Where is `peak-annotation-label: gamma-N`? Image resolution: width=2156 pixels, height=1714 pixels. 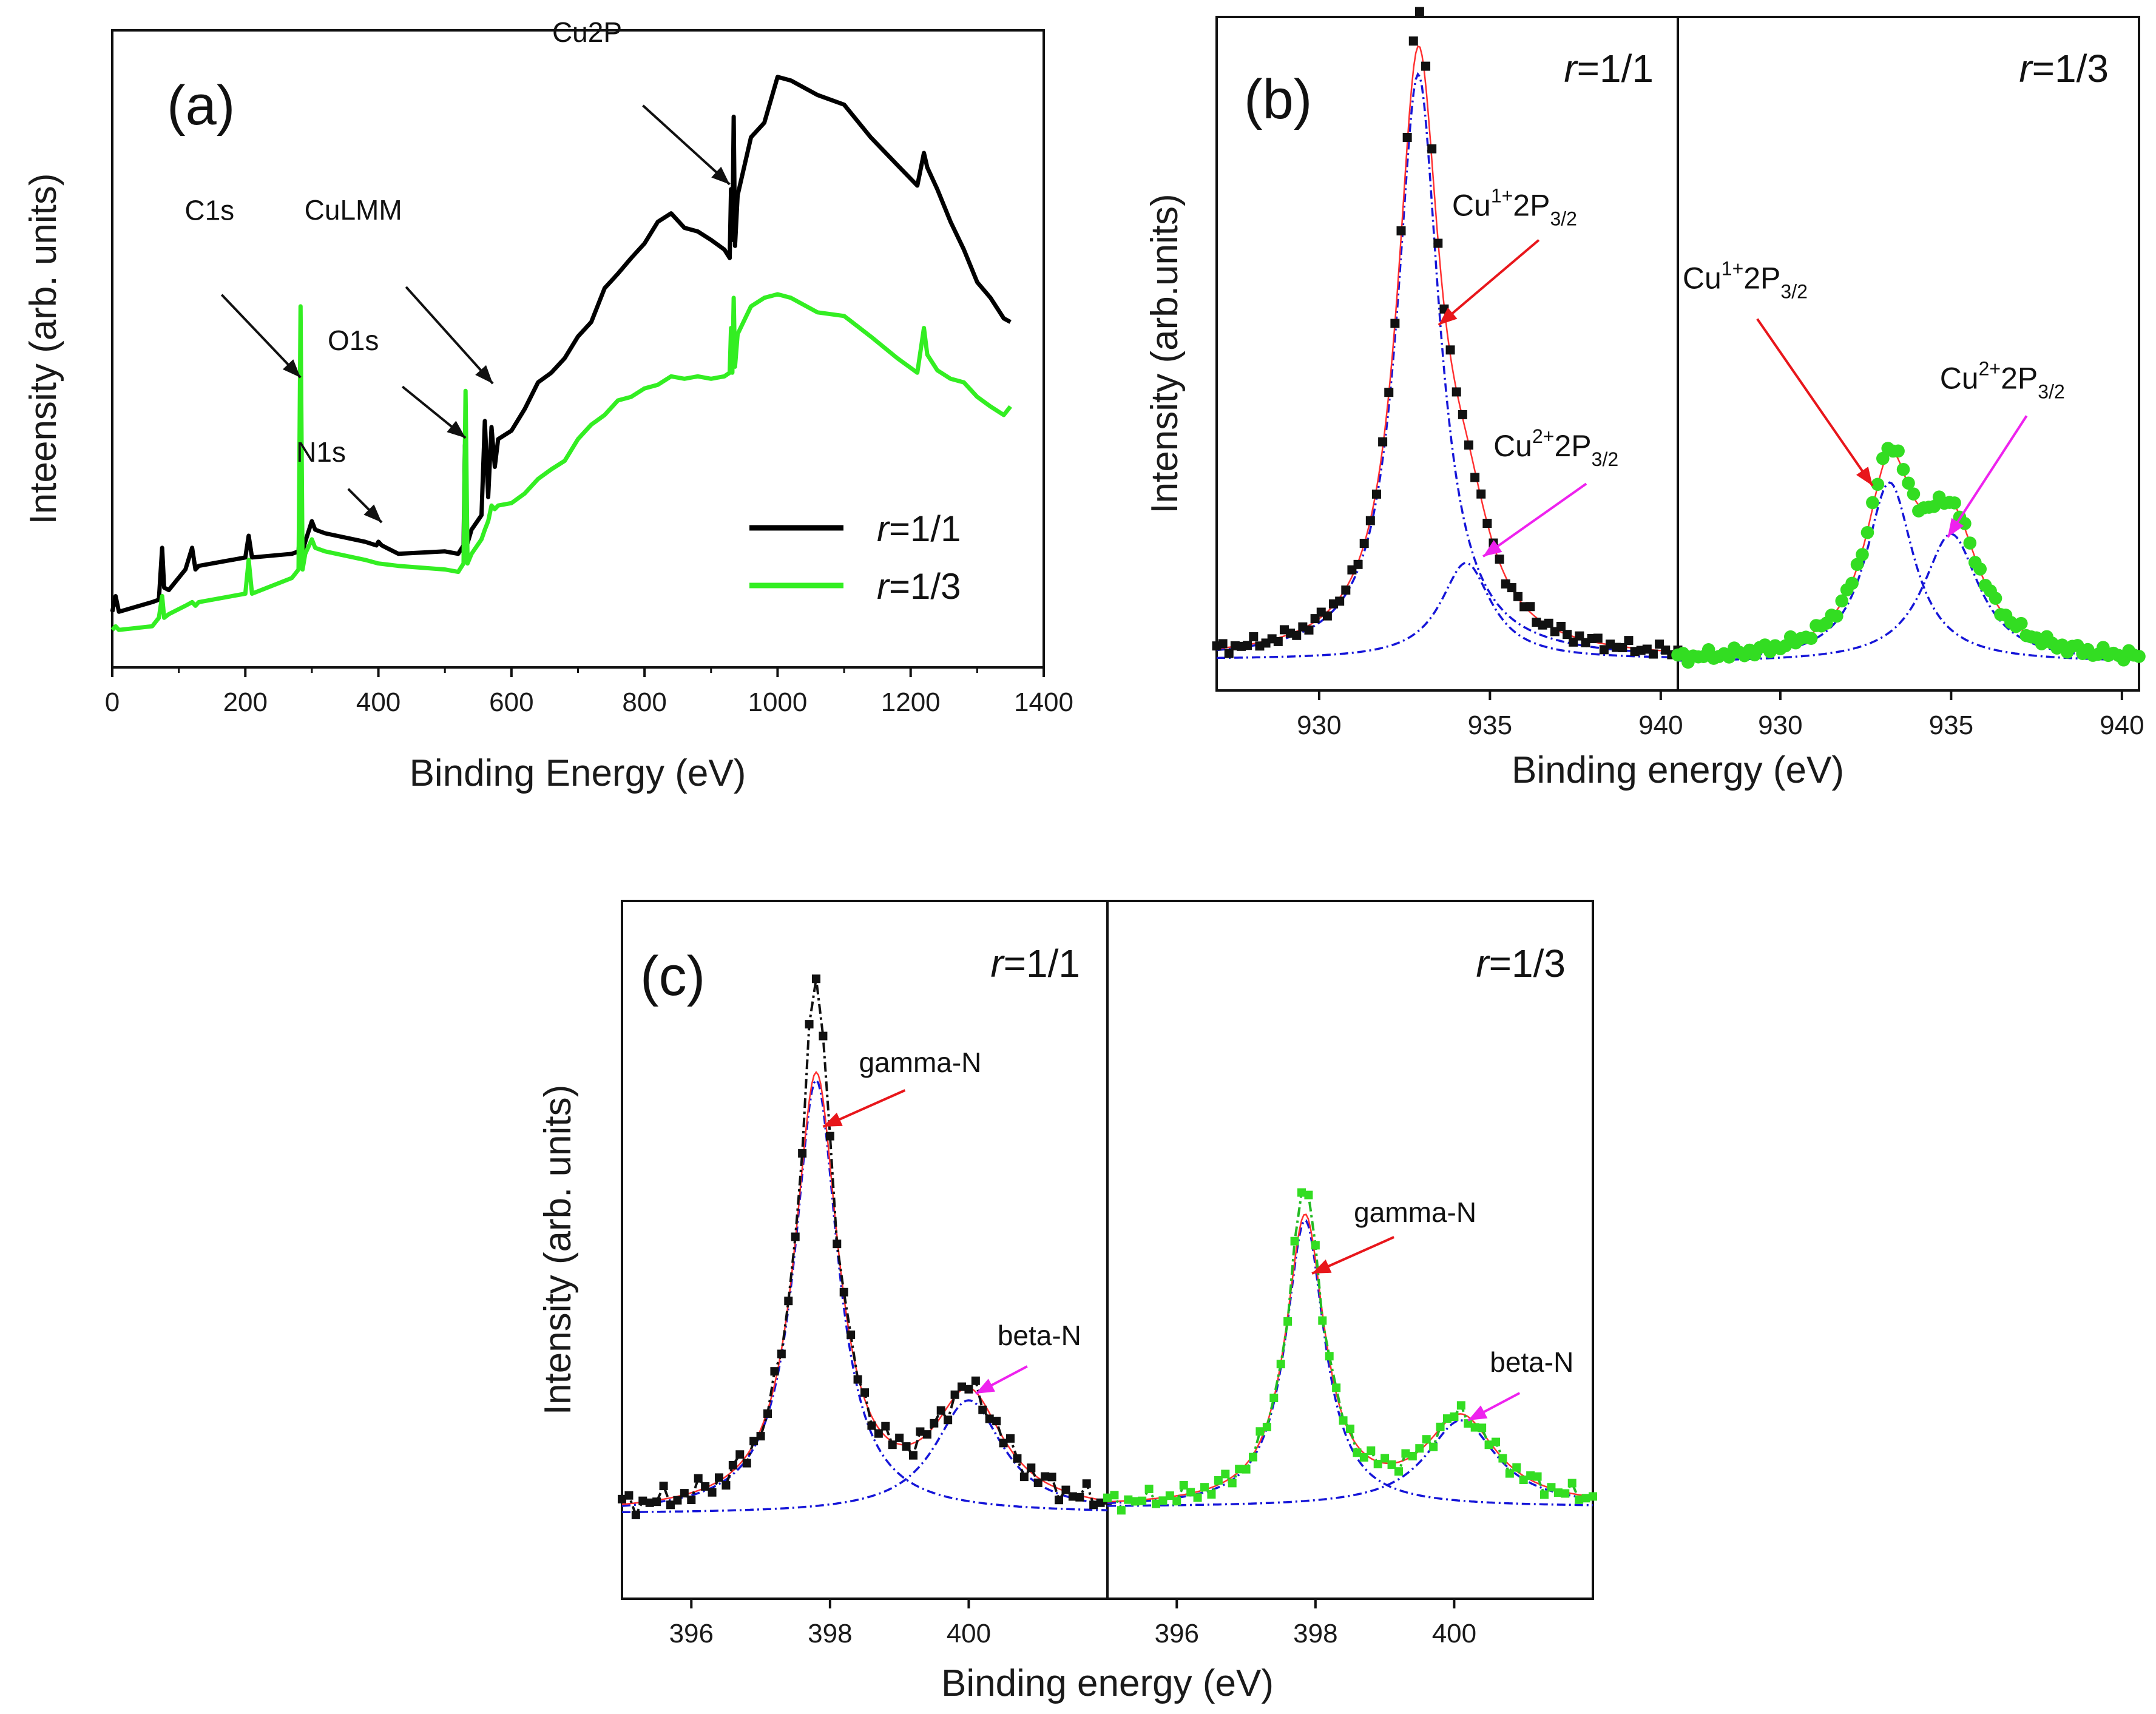 peak-annotation-label: gamma-N is located at coordinates (920, 1062).